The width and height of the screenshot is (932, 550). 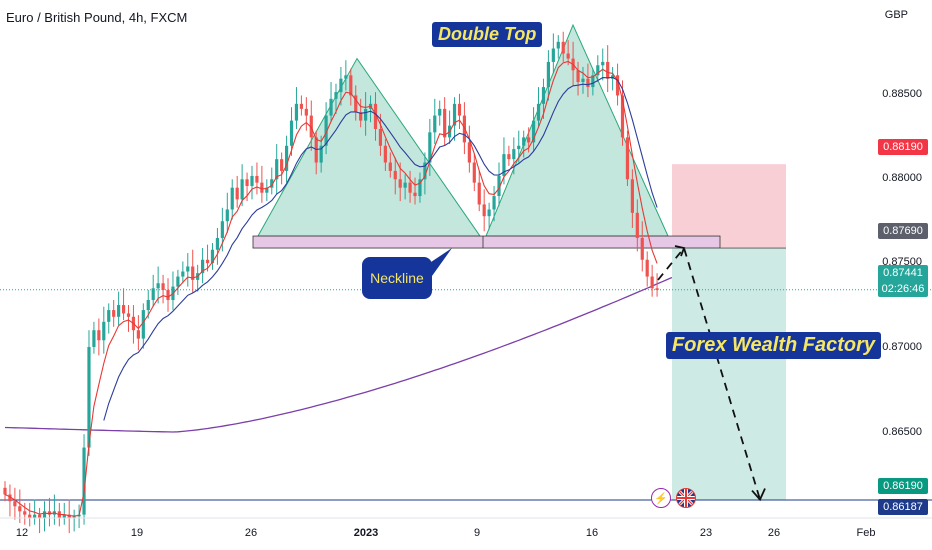 What do you see at coordinates (774, 533) in the screenshot?
I see `time-tick-26b: 26` at bounding box center [774, 533].